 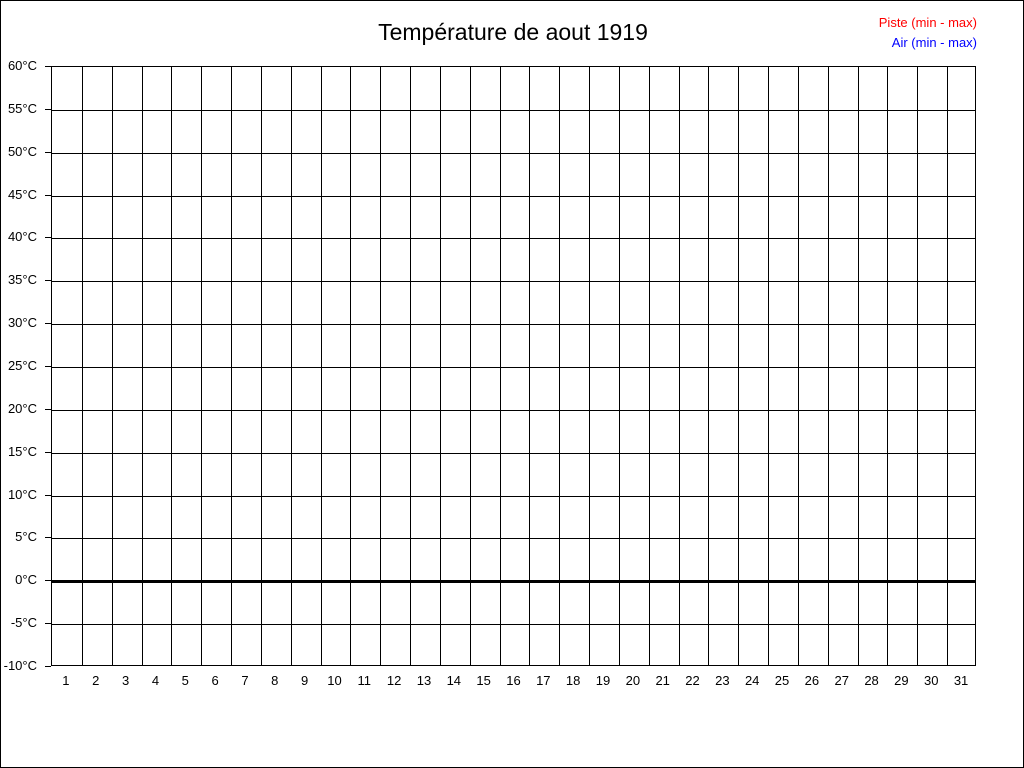 What do you see at coordinates (22, 108) in the screenshot?
I see `y-tick-label: 55°C` at bounding box center [22, 108].